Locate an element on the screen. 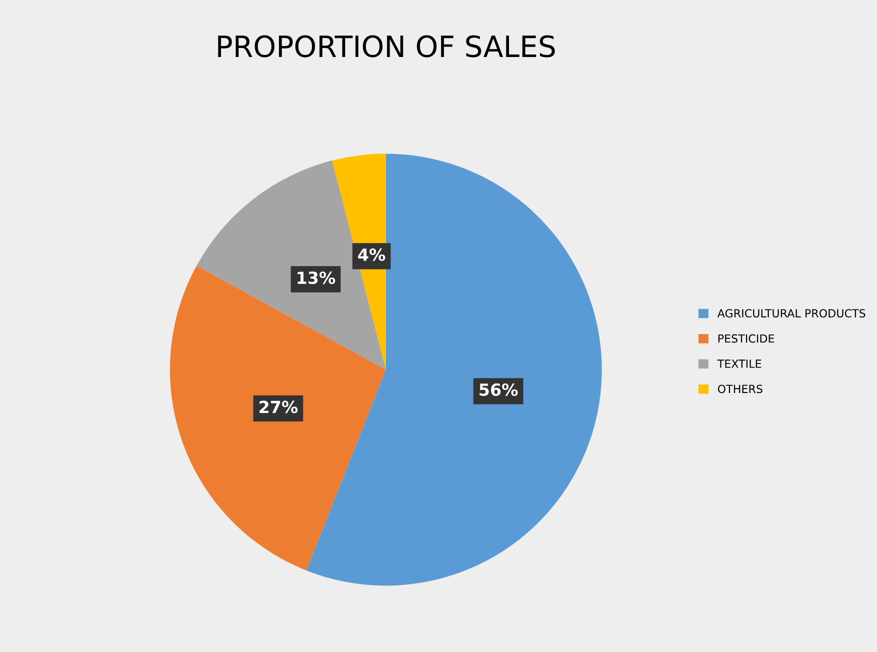 The width and height of the screenshot is (877, 652). data-label: 4% is located at coordinates (372, 254).